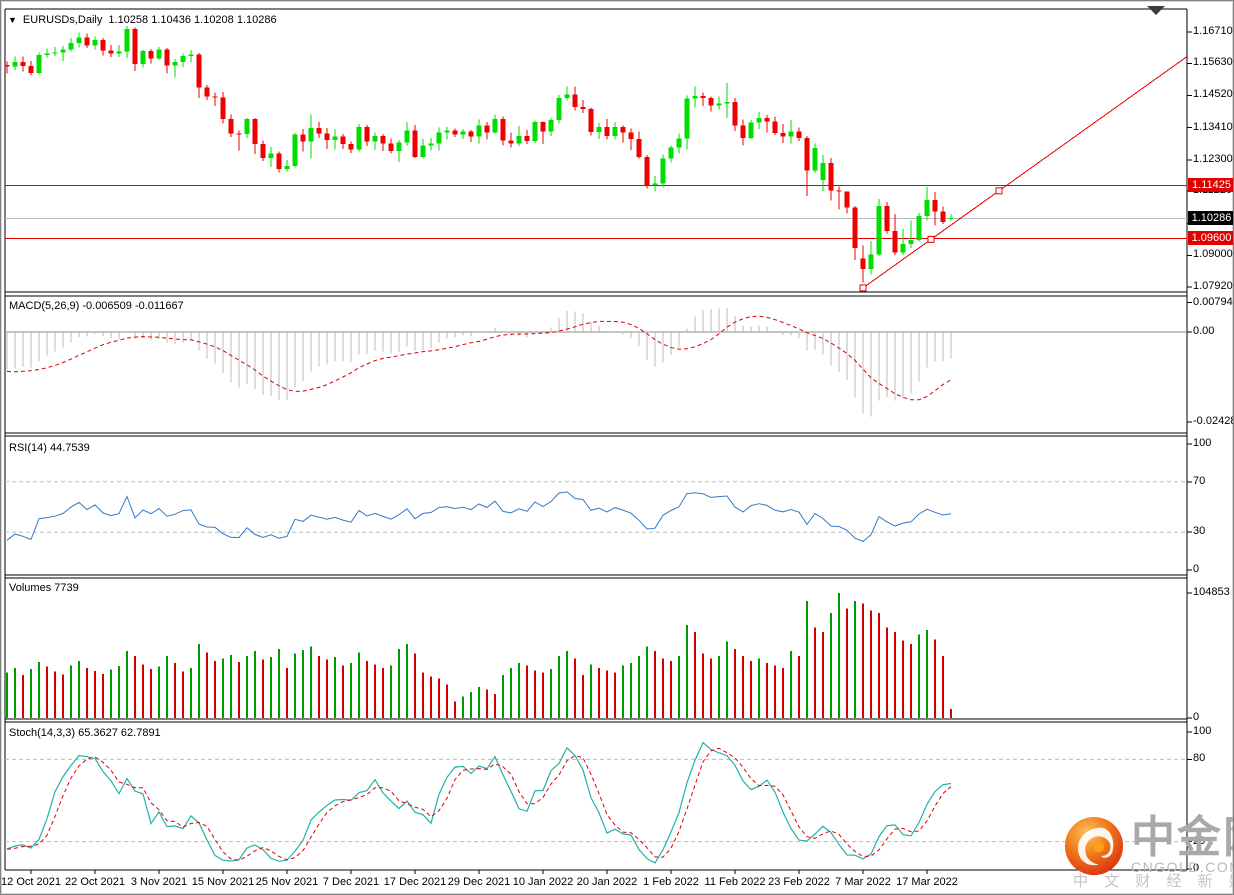 The height and width of the screenshot is (895, 1234). Describe the element at coordinates (735, 882) in the screenshot. I see `x-axis-date-label: 11 Feb 2022` at that location.